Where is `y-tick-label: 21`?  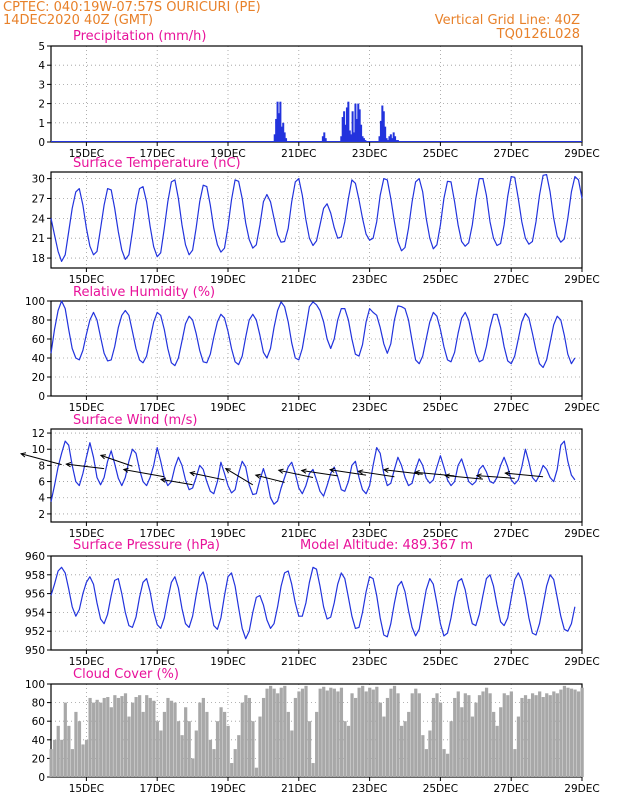
y-tick-label: 21 is located at coordinates (38, 239).